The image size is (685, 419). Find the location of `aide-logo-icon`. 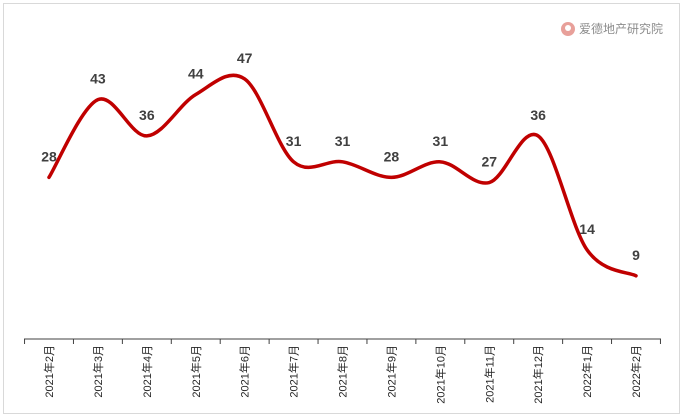

aide-logo-icon is located at coordinates (567, 28).